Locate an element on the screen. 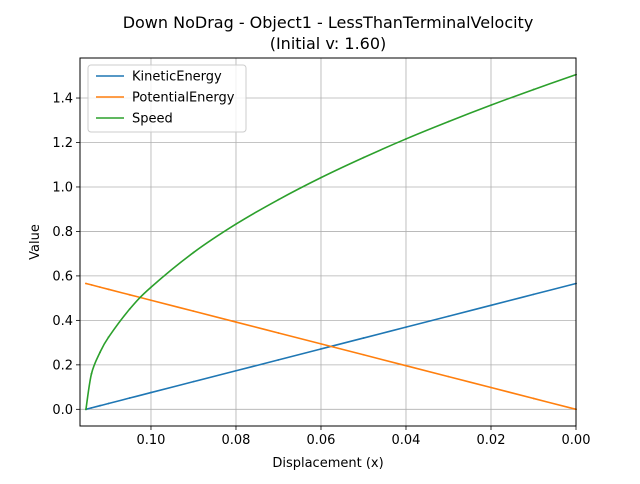 This screenshot has width=640, height=484. y-tick-label: 0.4 is located at coordinates (62, 321).